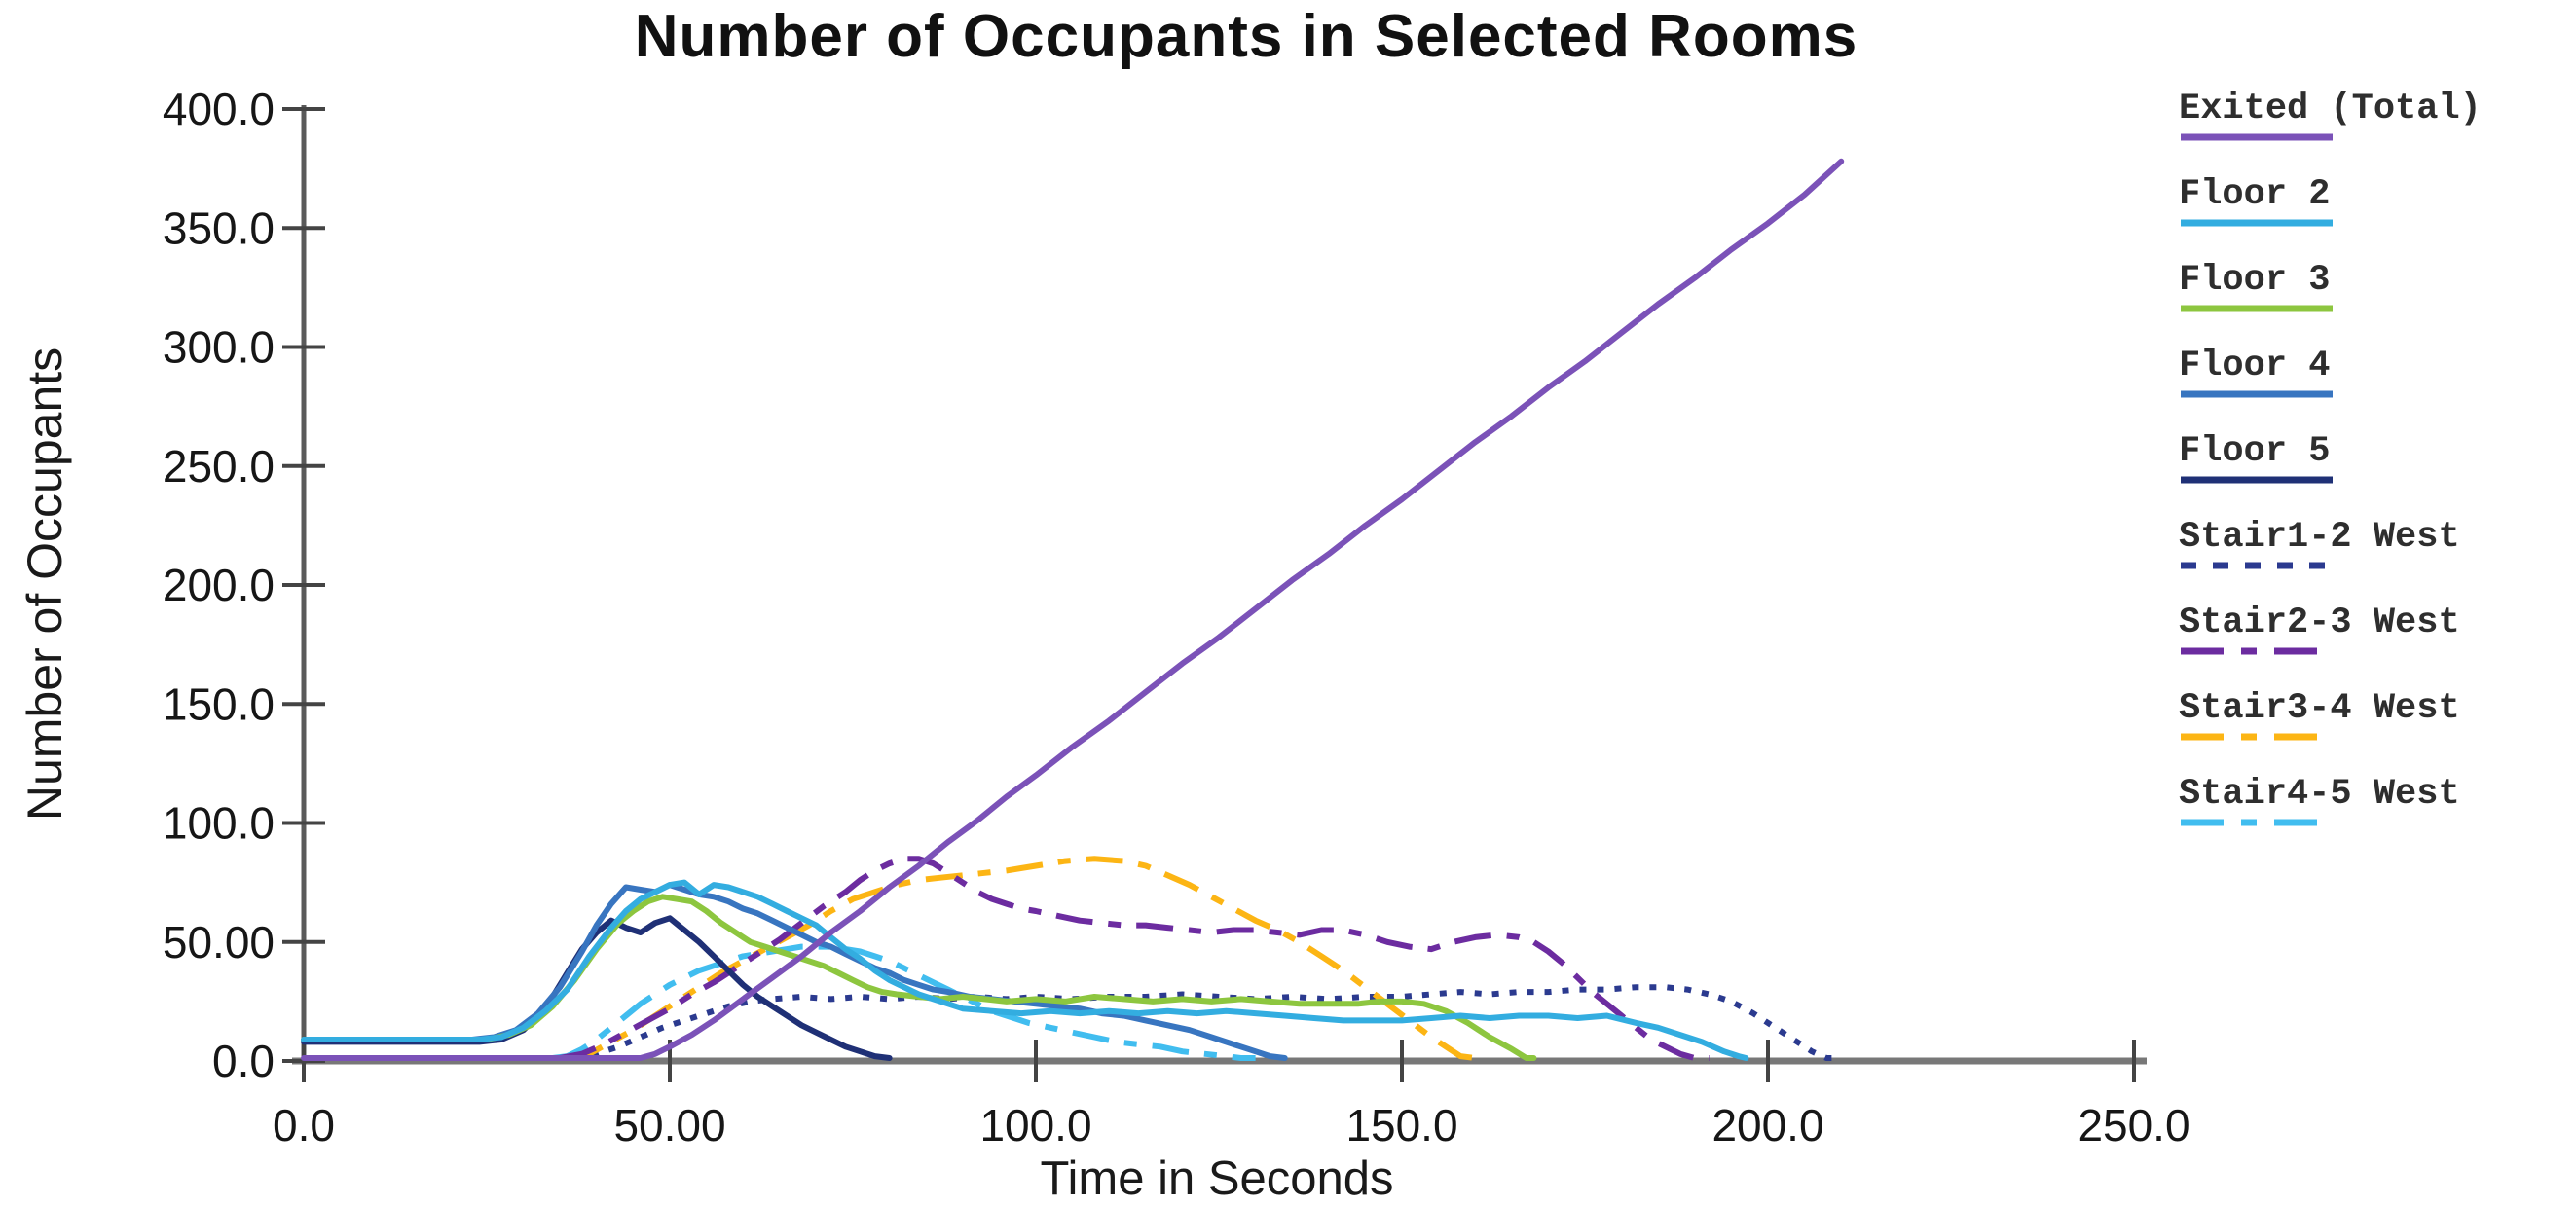  What do you see at coordinates (219, 943) in the screenshot?
I see `y-tick-label: 50.00` at bounding box center [219, 943].